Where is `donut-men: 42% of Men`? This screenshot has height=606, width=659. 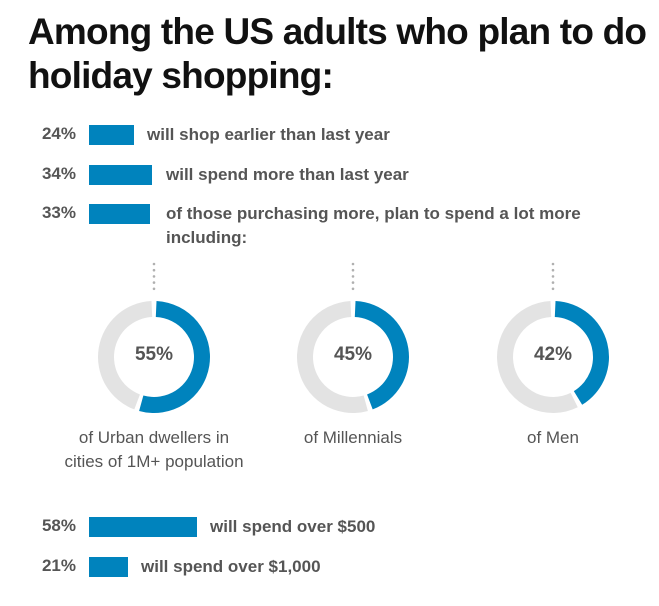
donut-men: 42% of Men is located at coordinates (553, 378).